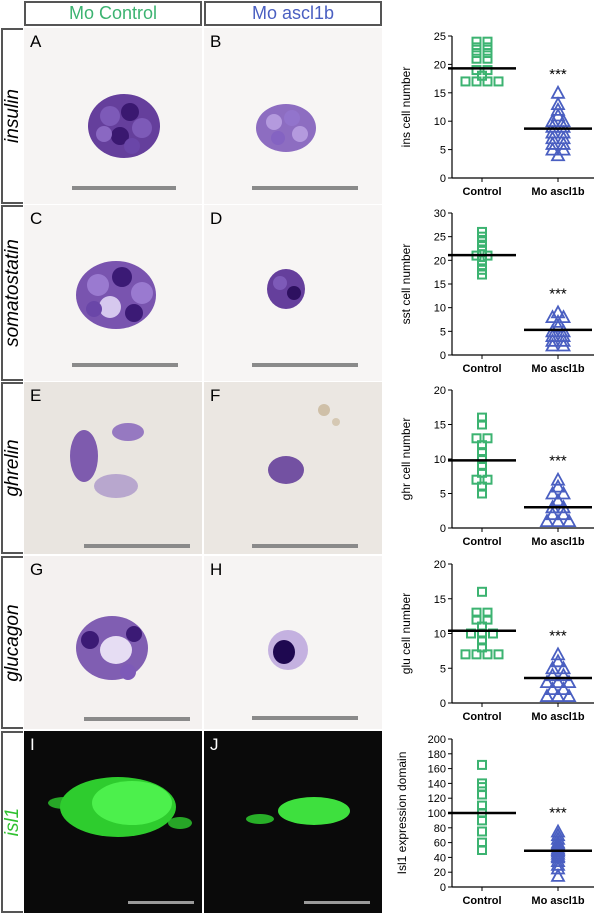 This screenshot has height=918, width=600. Describe the element at coordinates (113, 293) in the screenshot. I see `micrograph-panel-c: C` at that location.